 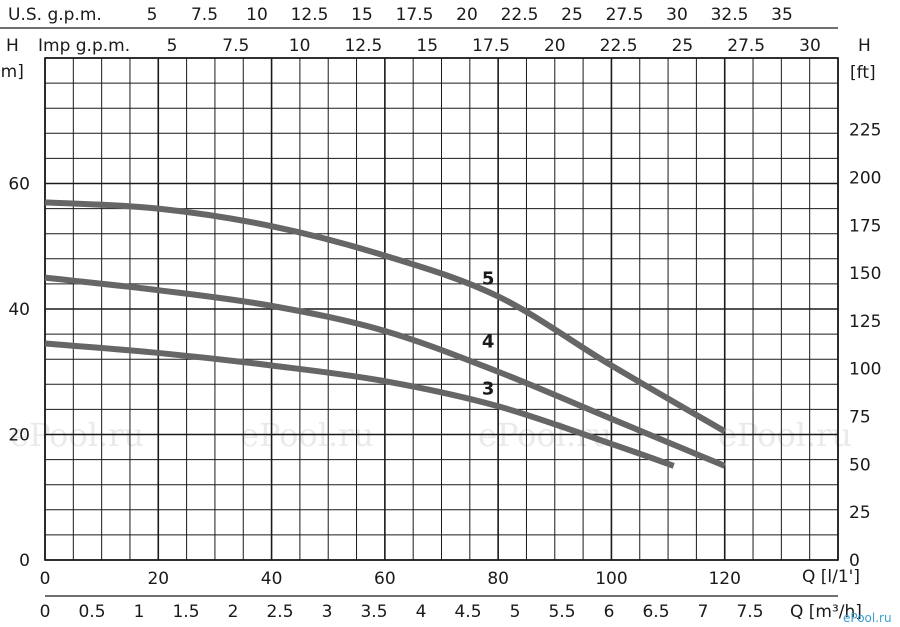 I want to click on x-tick-us-gpm: 5, so click(x=152, y=15).